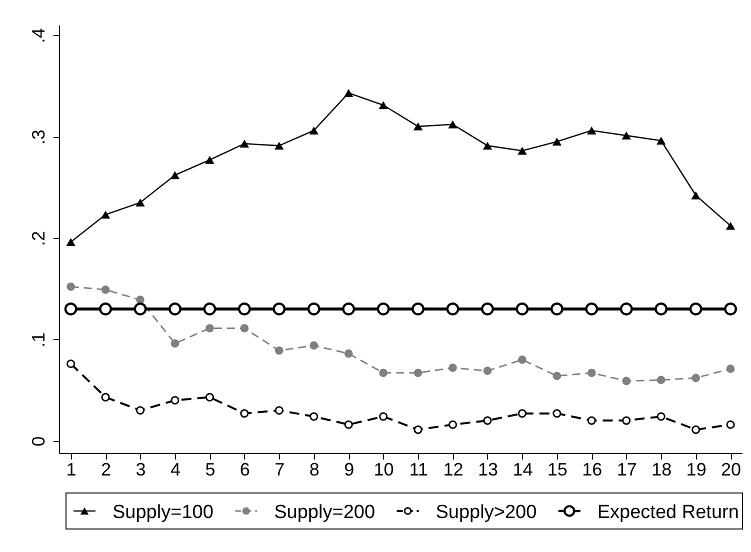 The height and width of the screenshot is (552, 751). Describe the element at coordinates (384, 470) in the screenshot. I see `x-tick-label: 10` at that location.